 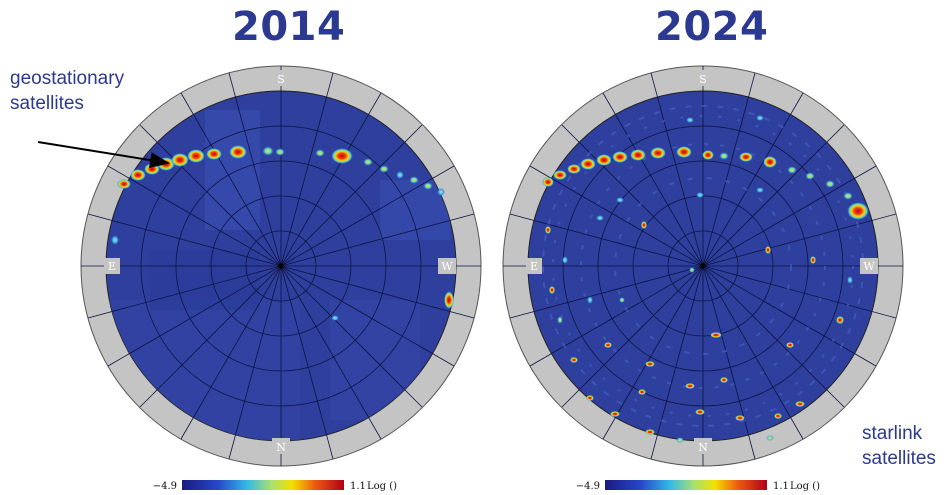 I want to click on geostationary-arrow, so click(x=103, y=155).